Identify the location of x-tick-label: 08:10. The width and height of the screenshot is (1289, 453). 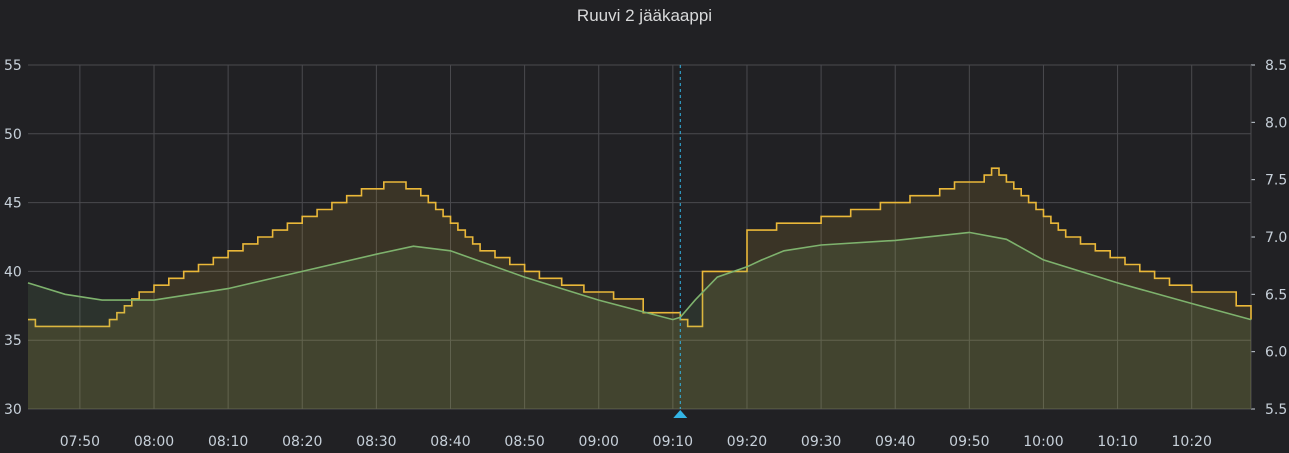
(228, 442).